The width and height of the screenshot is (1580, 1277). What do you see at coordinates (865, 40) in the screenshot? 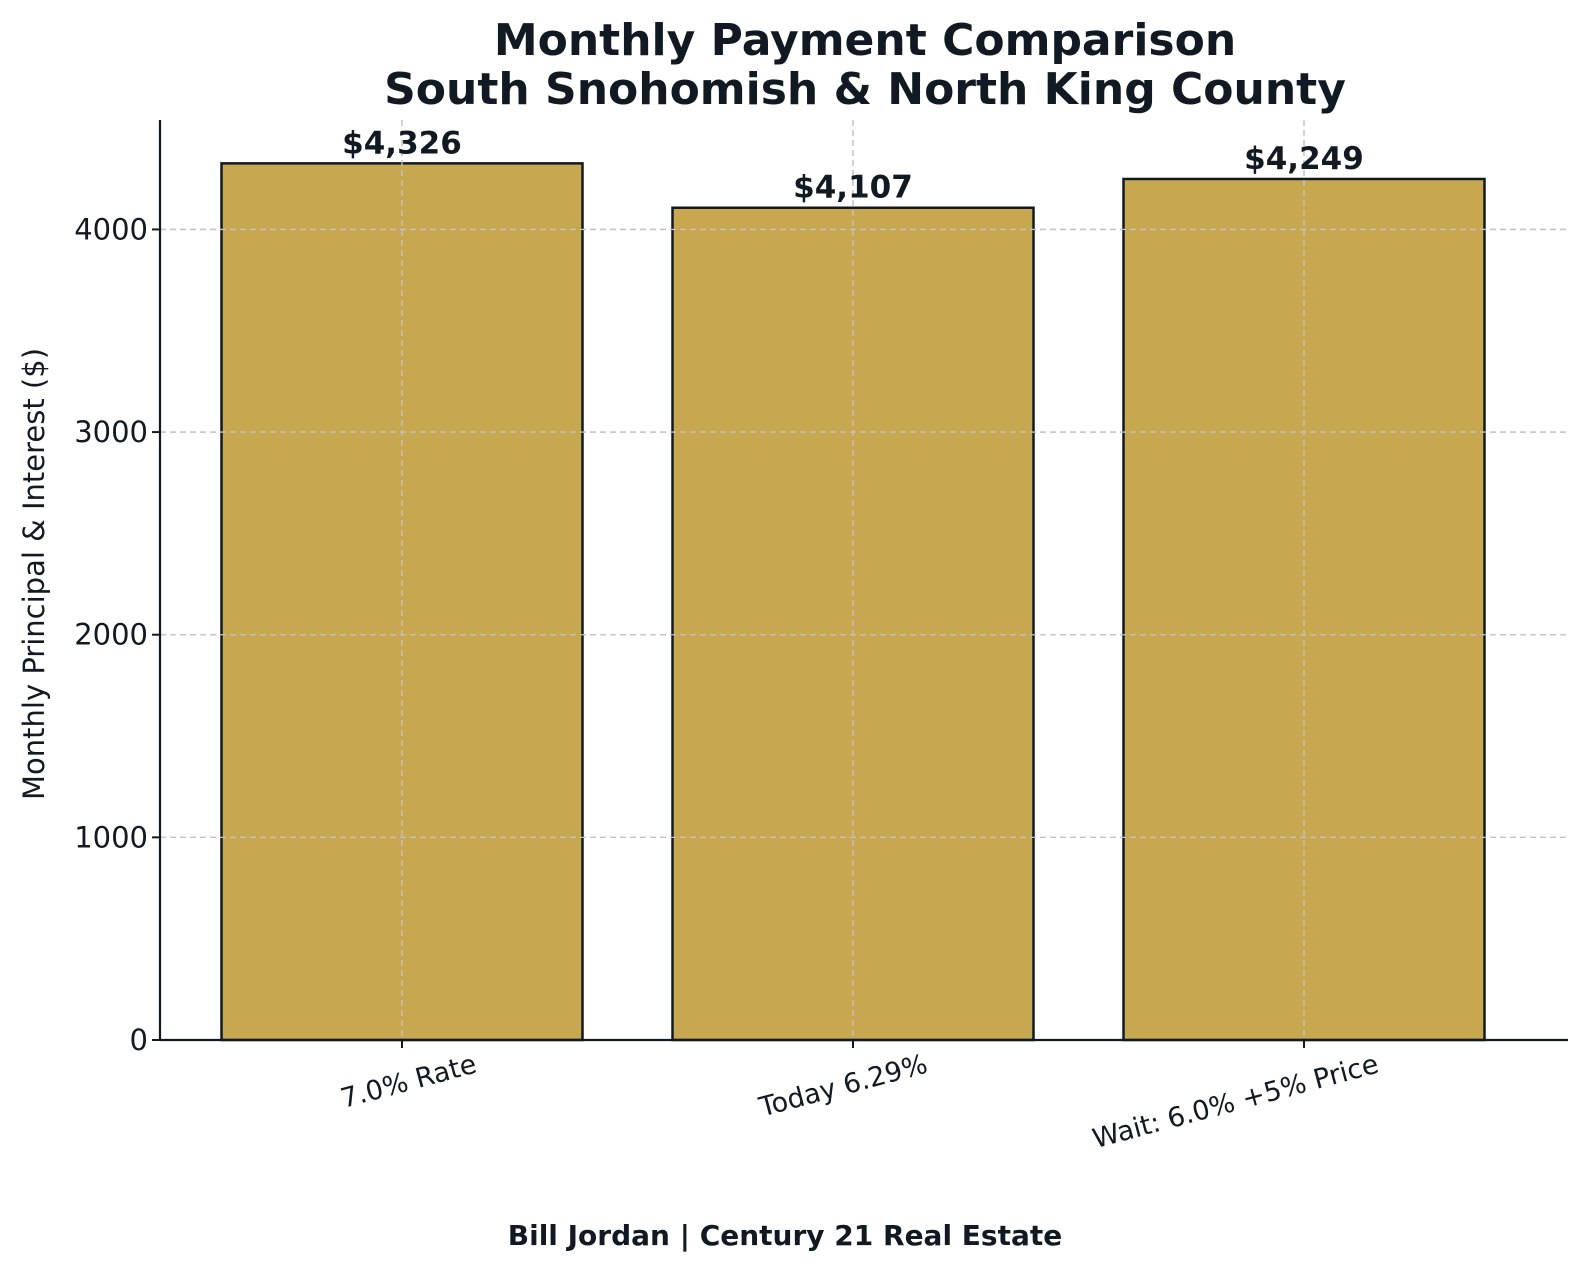
I see `chart-title-line1: Monthly Payment Comparison` at bounding box center [865, 40].